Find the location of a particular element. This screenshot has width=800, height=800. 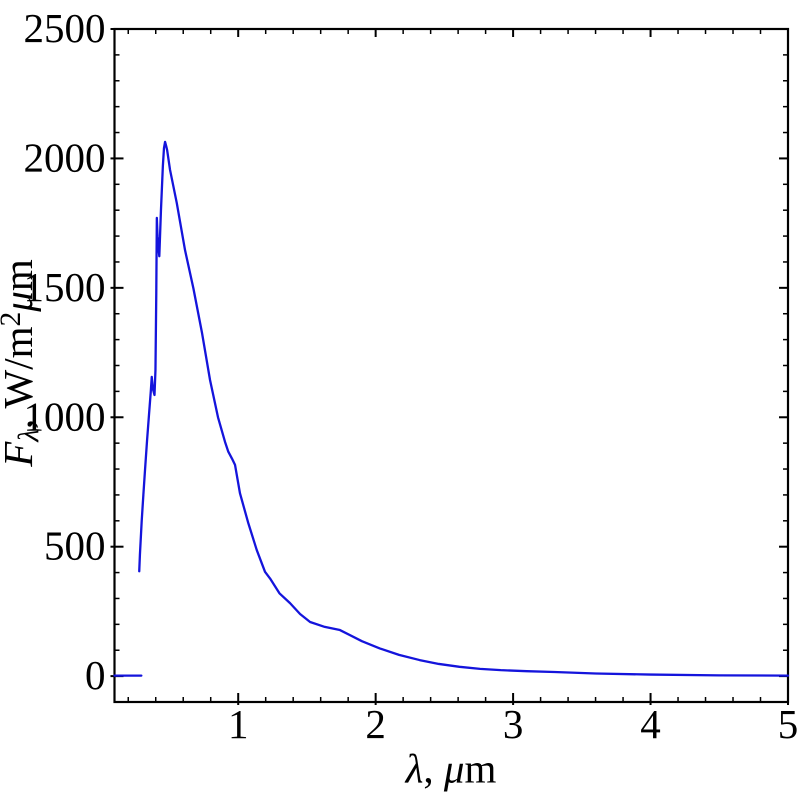

y-tick-label: 2500 is located at coordinates (65, 28).